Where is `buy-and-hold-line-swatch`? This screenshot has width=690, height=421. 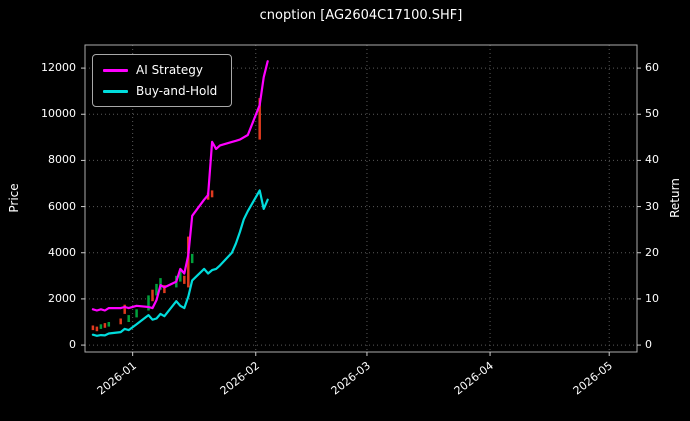 buy-and-hold-line-swatch is located at coordinates (115, 91).